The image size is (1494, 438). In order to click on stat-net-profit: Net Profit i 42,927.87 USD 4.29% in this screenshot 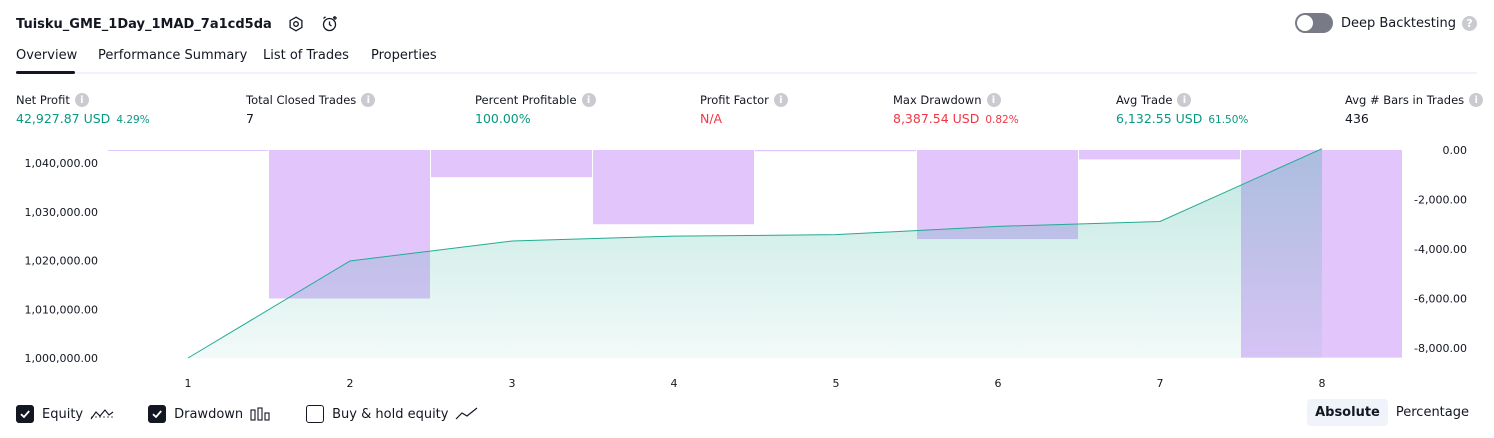, I will do `click(83, 109)`.